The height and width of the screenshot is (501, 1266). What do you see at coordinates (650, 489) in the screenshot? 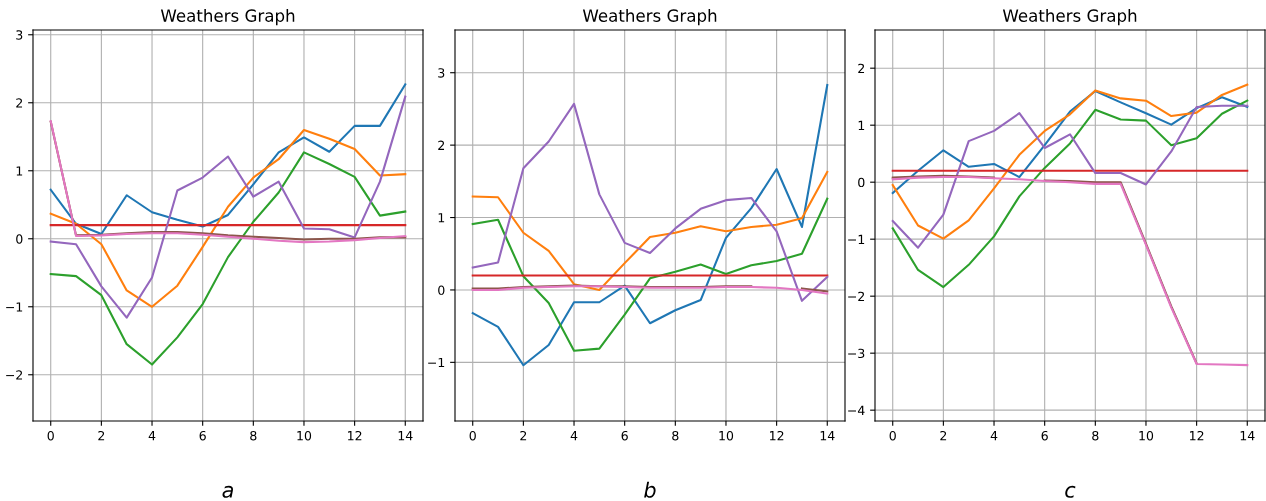
I see `x-axis-title: b` at bounding box center [650, 489].